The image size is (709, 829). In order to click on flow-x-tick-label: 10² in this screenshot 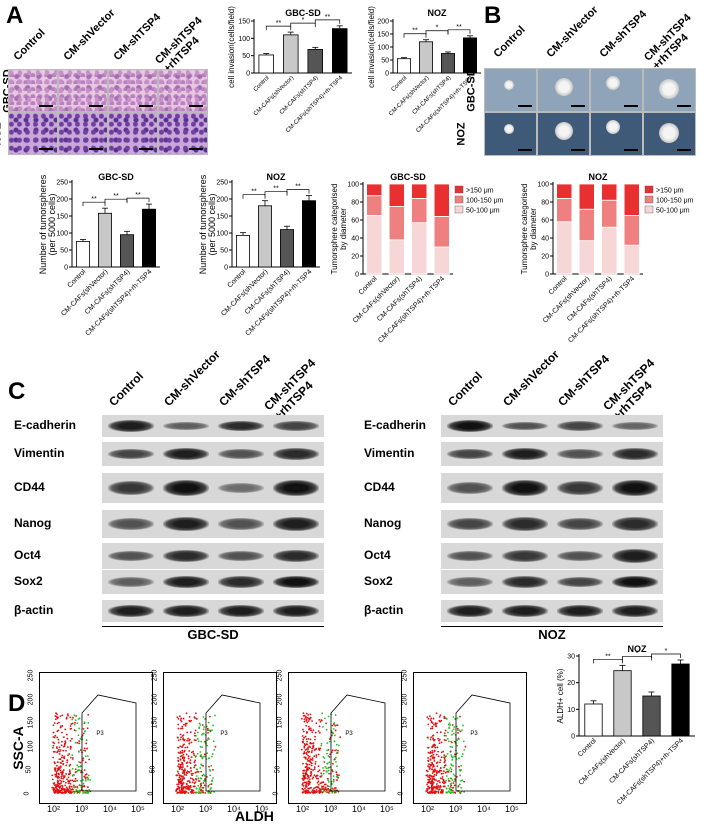, I will do `click(178, 809)`.